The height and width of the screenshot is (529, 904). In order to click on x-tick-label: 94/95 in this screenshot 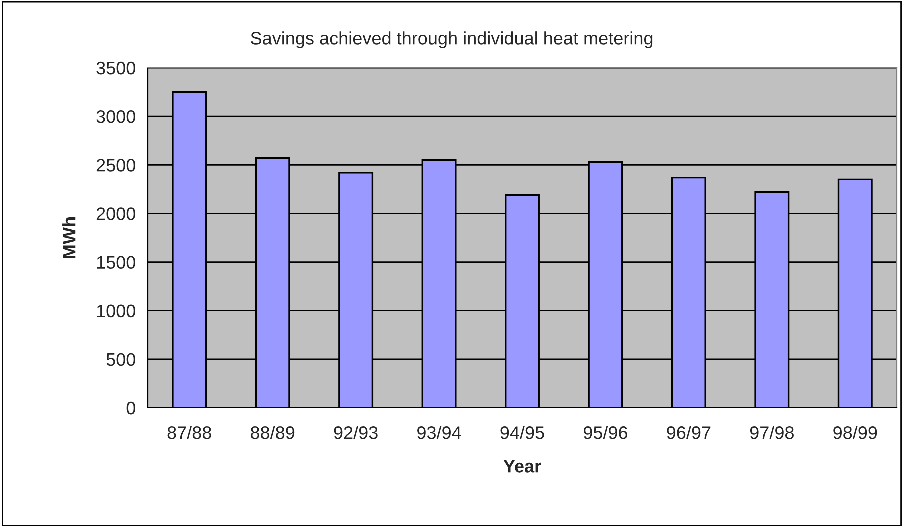, I will do `click(522, 433)`.